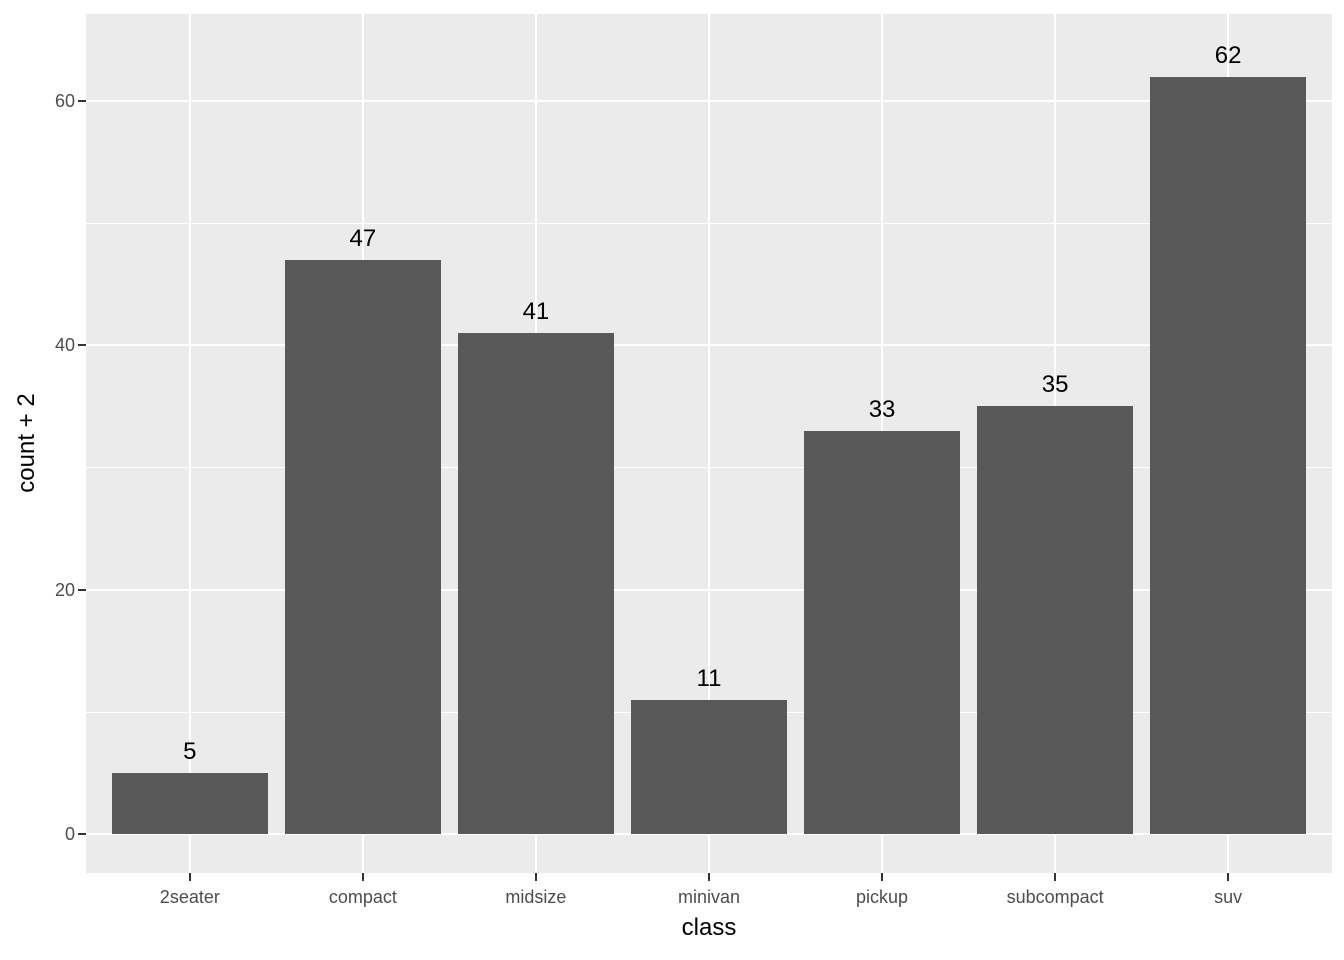 Image resolution: width=1344 pixels, height=960 pixels. What do you see at coordinates (189, 897) in the screenshot?
I see `x-tick-label-2seater: 2seater` at bounding box center [189, 897].